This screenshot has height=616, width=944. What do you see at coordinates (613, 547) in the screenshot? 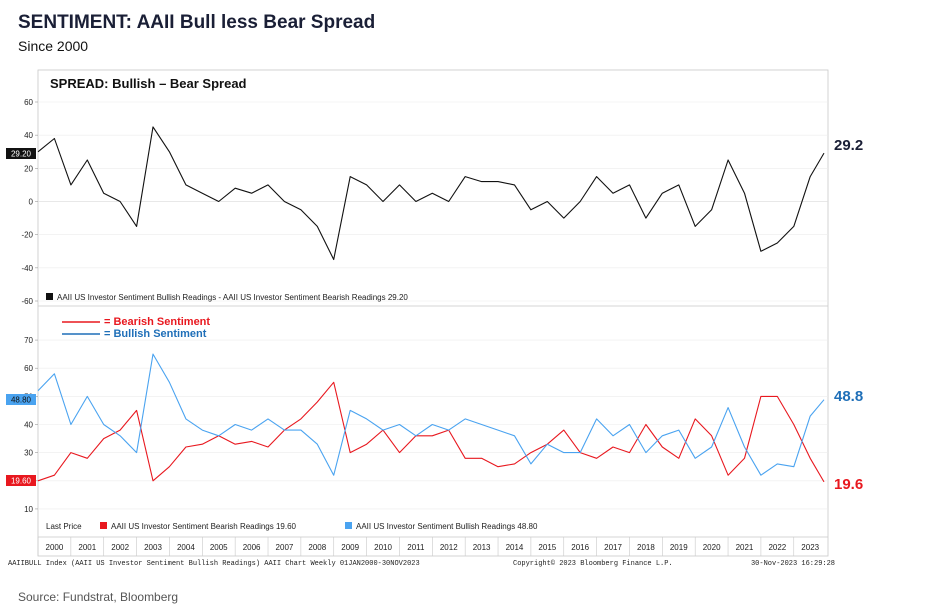
I see `x-tick-label: 2017` at bounding box center [613, 547].